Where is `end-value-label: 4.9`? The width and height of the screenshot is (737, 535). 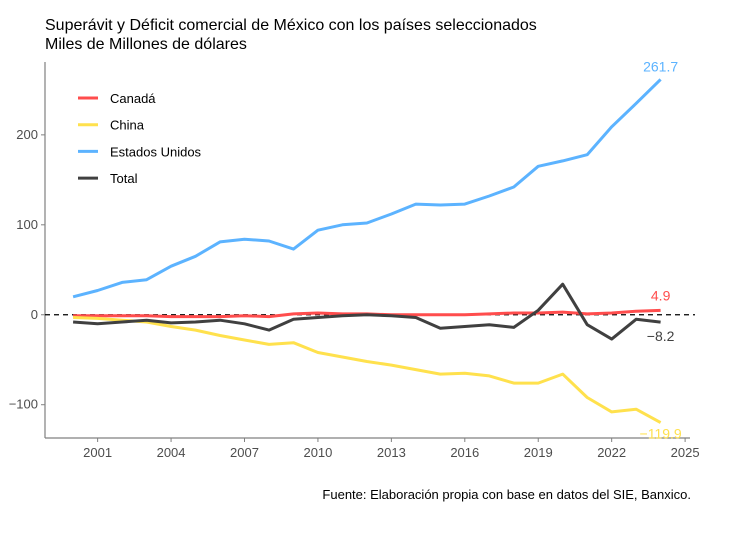
end-value-label: 4.9 is located at coordinates (661, 295).